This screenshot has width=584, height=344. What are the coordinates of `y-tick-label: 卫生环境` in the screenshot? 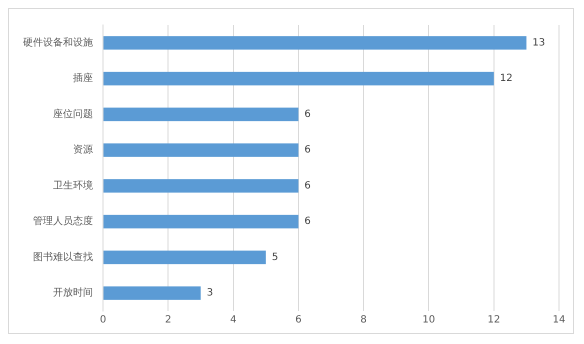 It's located at (73, 185).